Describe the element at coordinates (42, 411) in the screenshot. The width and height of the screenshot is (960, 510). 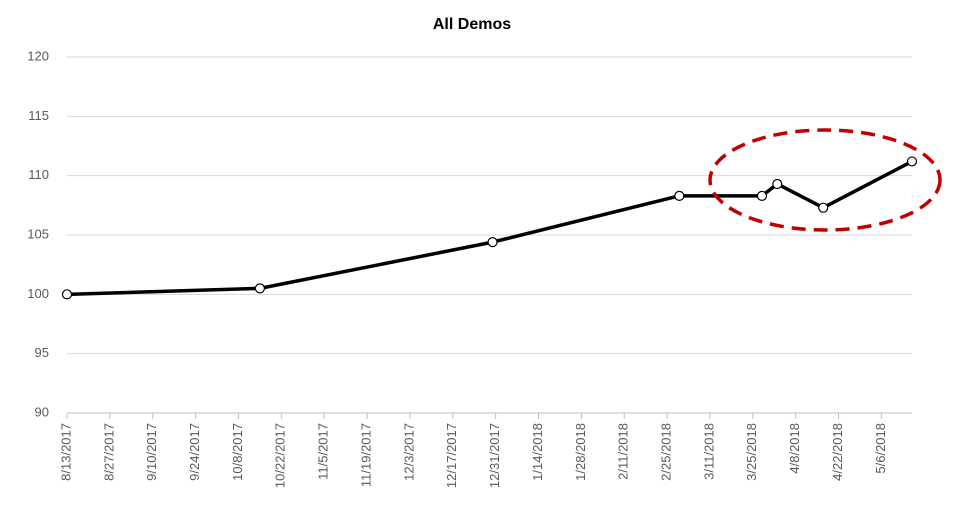
I see `y-tick-label: 90` at that location.